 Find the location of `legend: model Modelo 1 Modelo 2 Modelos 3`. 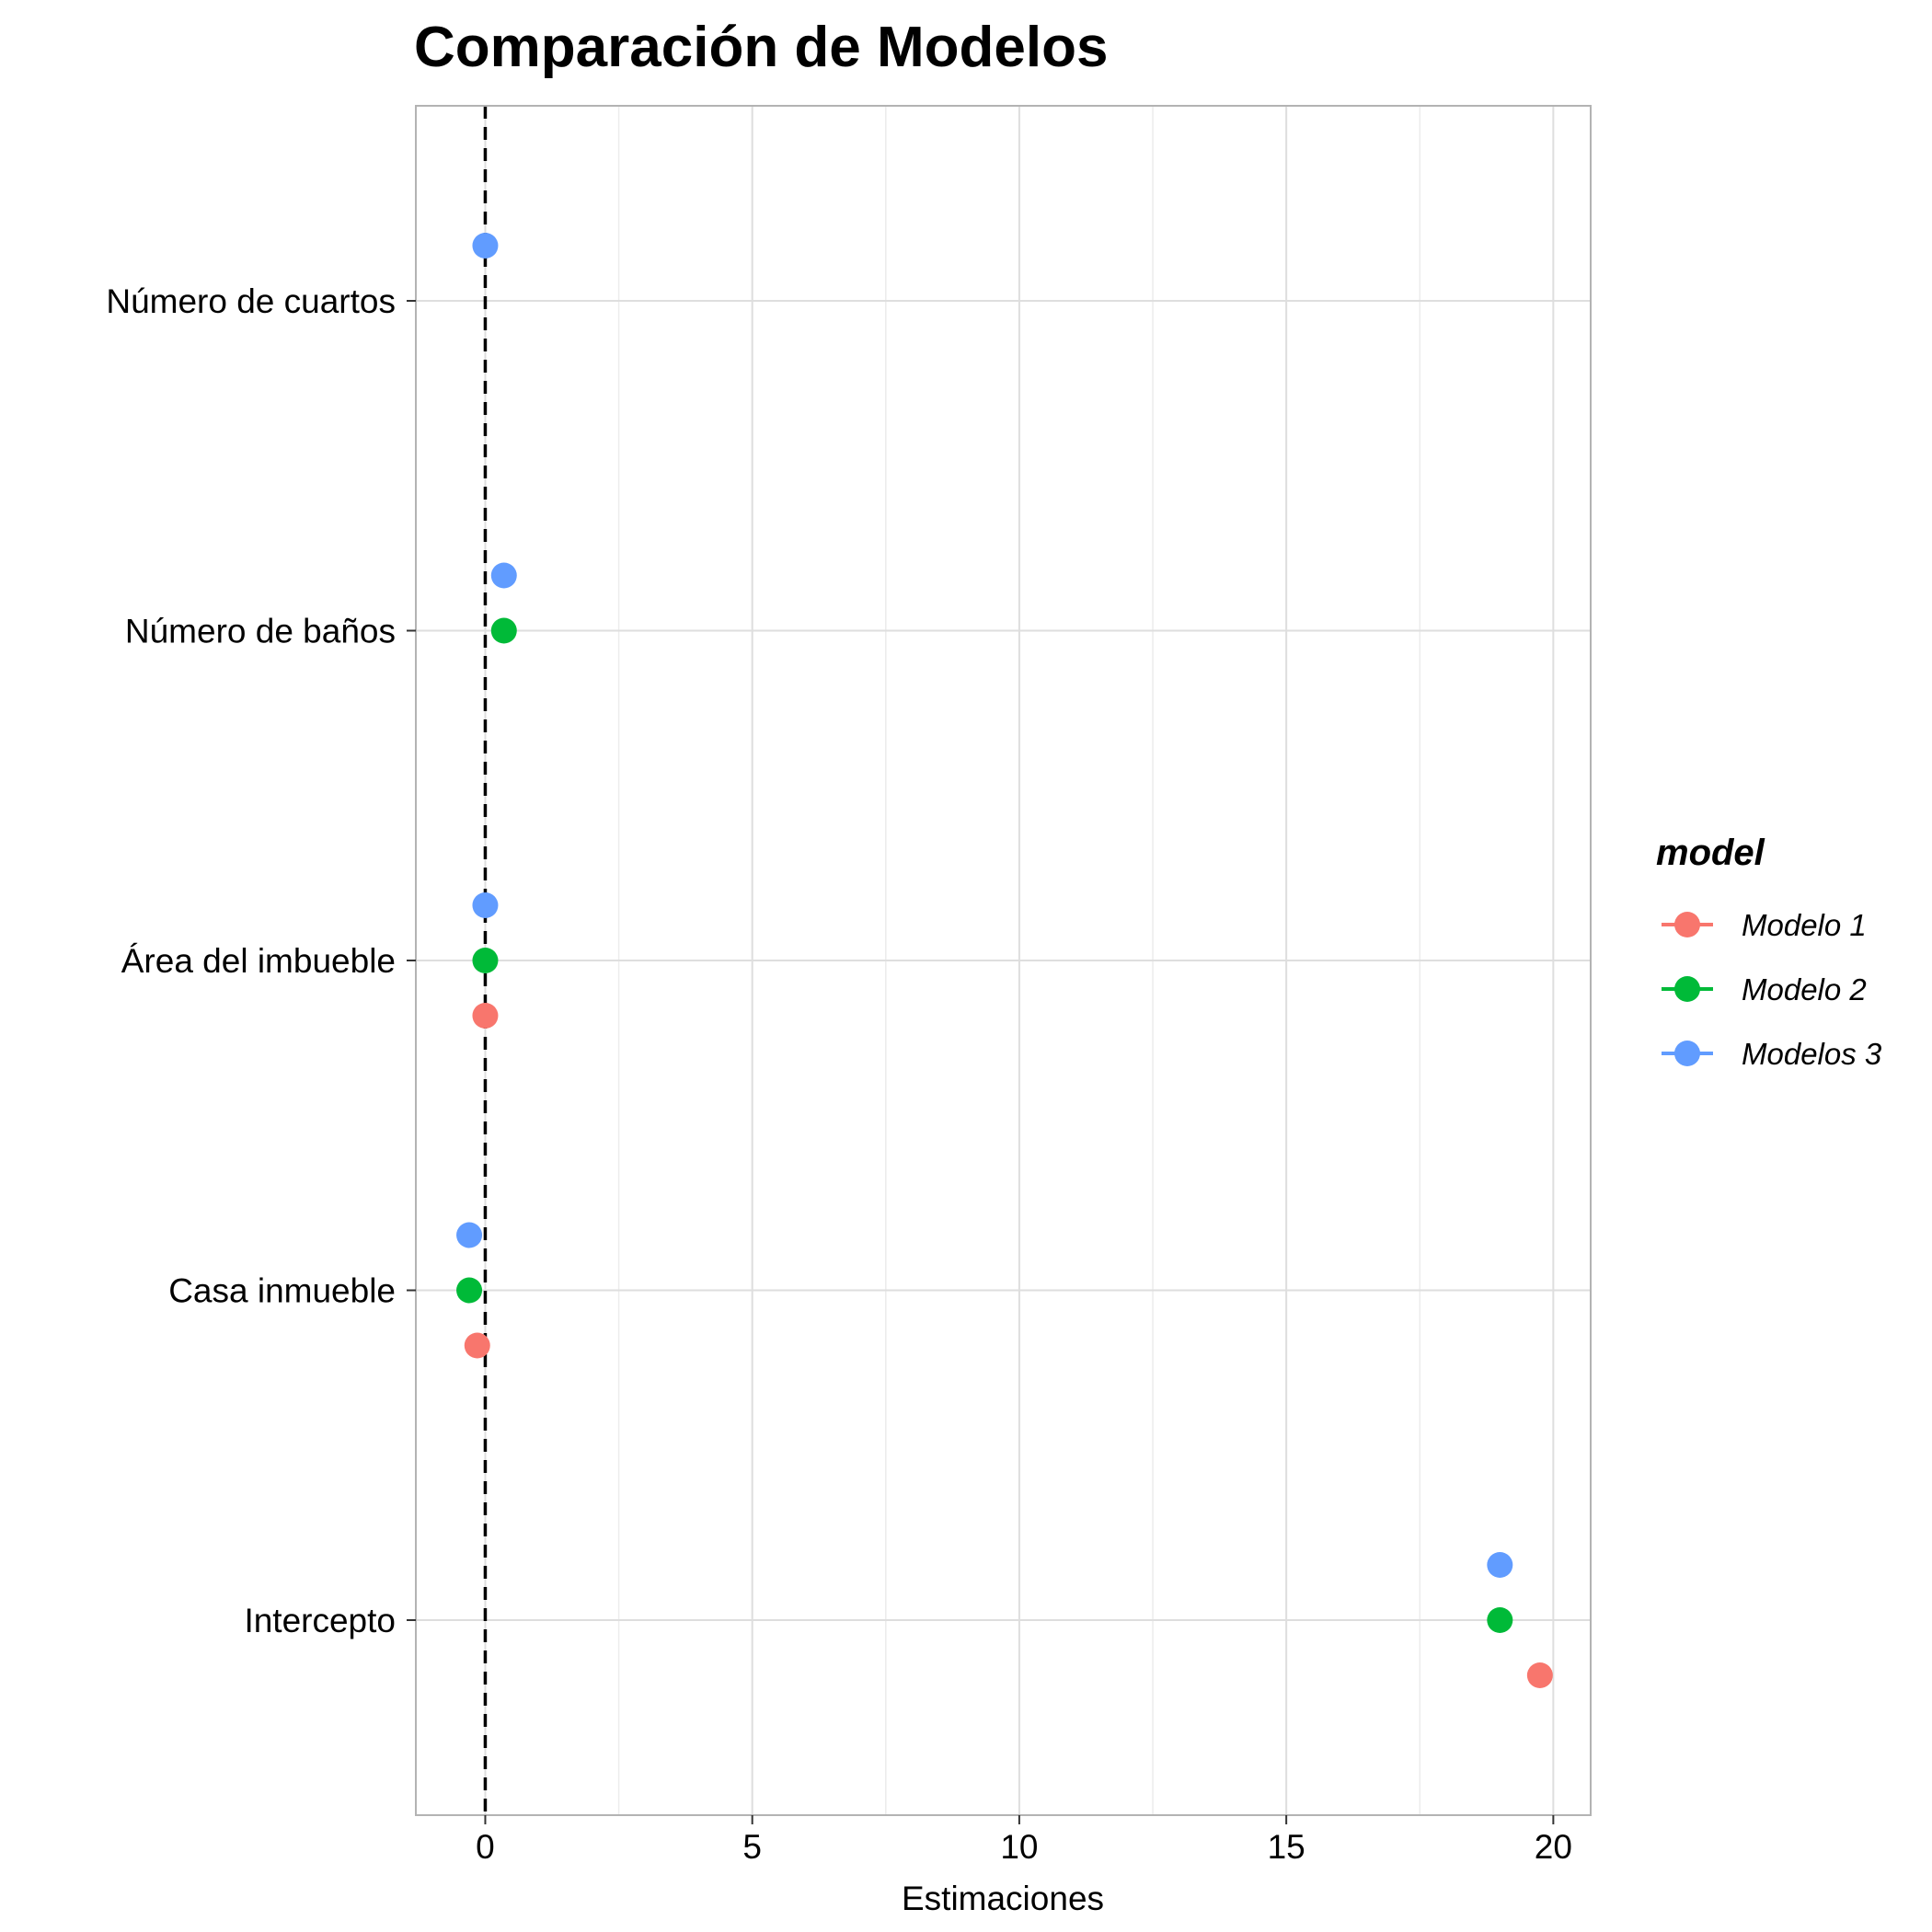

legend: model Modelo 1 Modelo 2 Modelos 3 is located at coordinates (1769, 952).